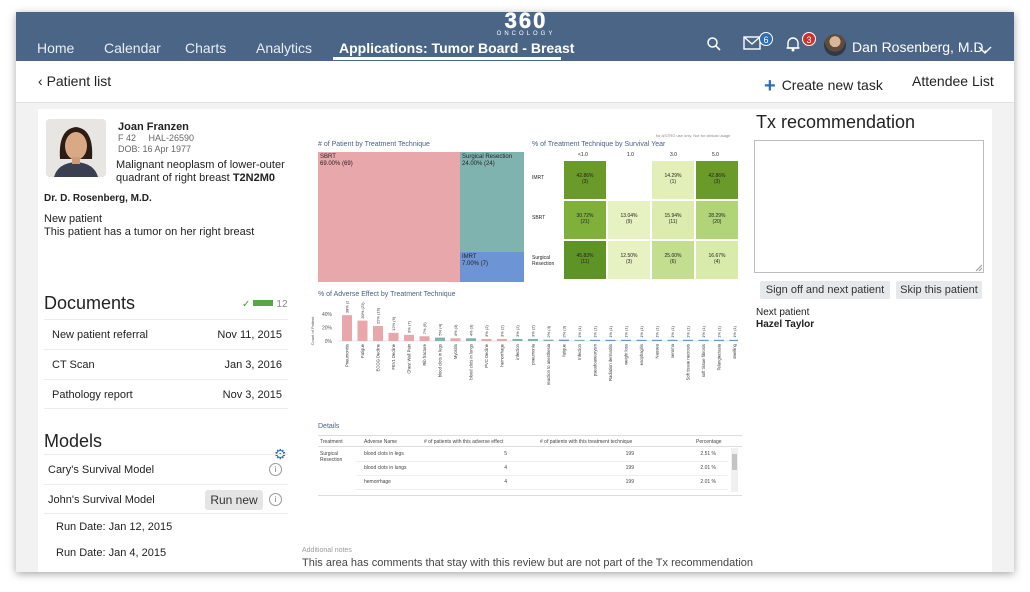  I want to click on details-scrollbar, so click(734, 470).